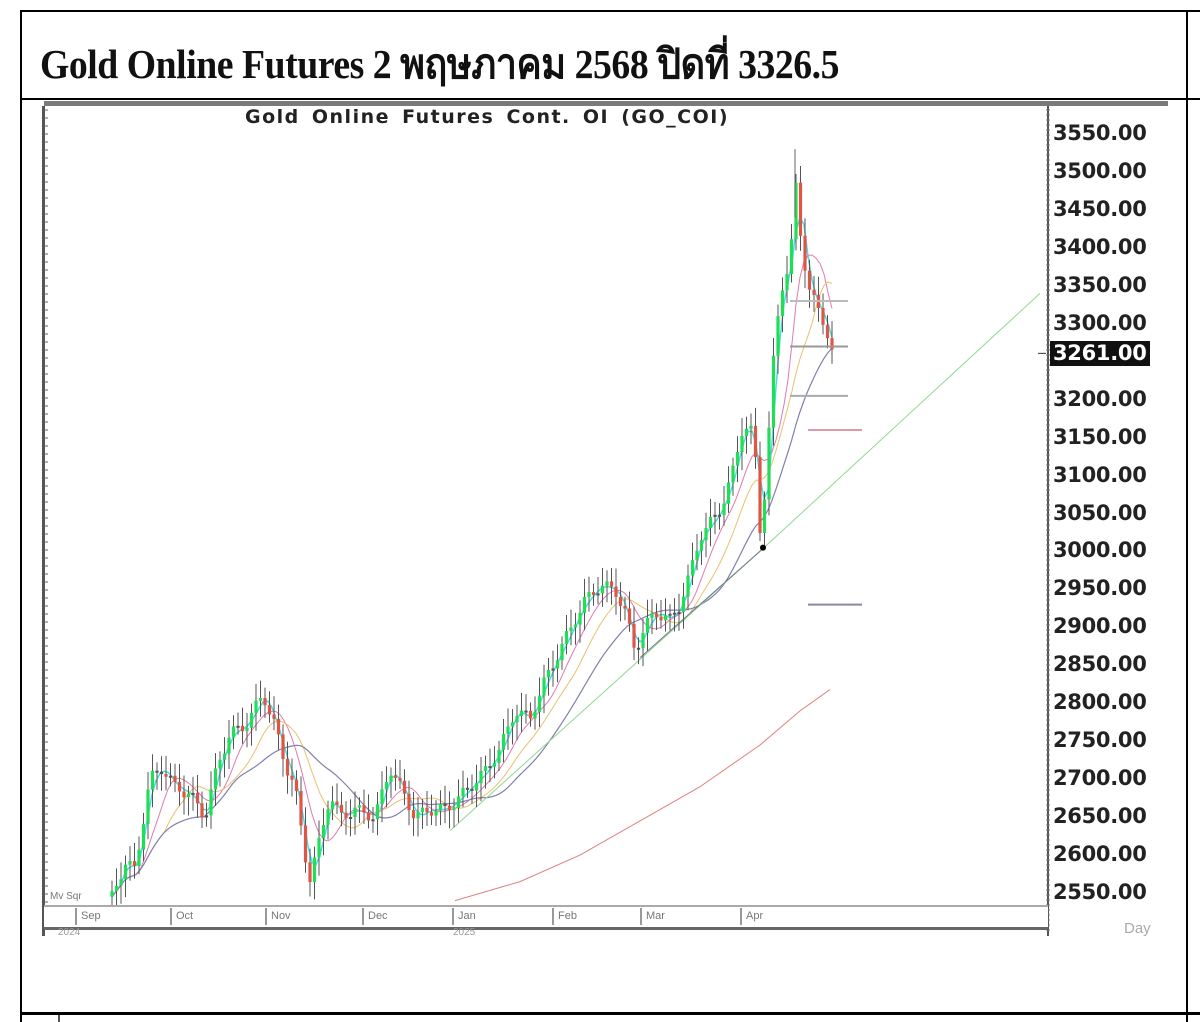 The width and height of the screenshot is (1200, 1022). Describe the element at coordinates (59, 1018) in the screenshot. I see `frame-tick-mark` at that location.